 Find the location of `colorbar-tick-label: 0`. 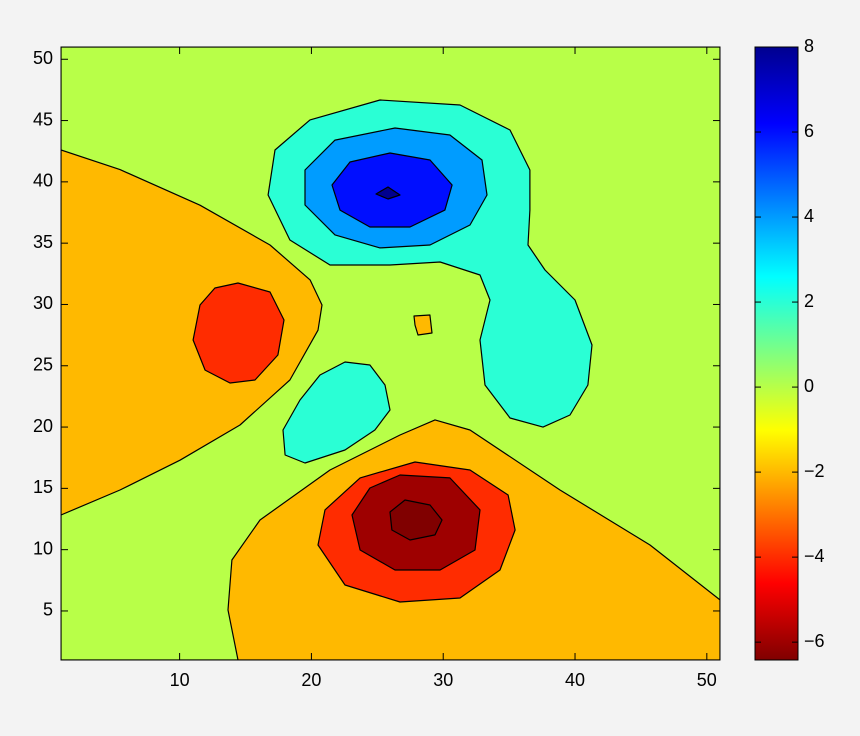

colorbar-tick-label: 0 is located at coordinates (809, 386).